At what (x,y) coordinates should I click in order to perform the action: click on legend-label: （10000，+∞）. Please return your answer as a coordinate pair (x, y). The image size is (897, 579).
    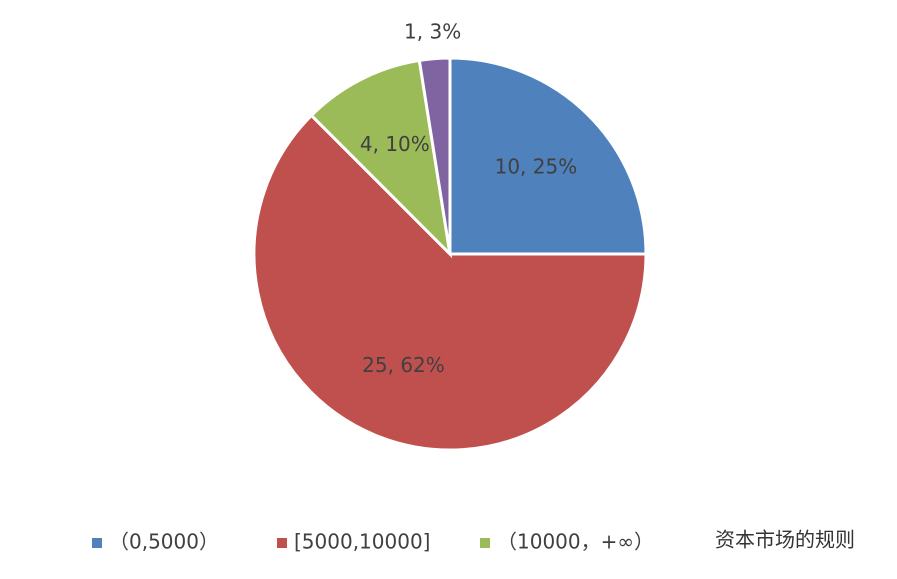
    Looking at the image, I should click on (575, 542).